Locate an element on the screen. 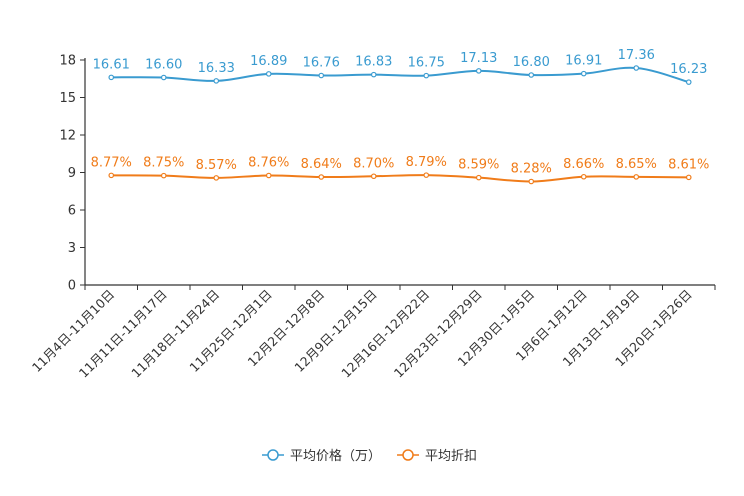 This screenshot has width=744, height=496. legend-label: 平均折扣 is located at coordinates (451, 456).